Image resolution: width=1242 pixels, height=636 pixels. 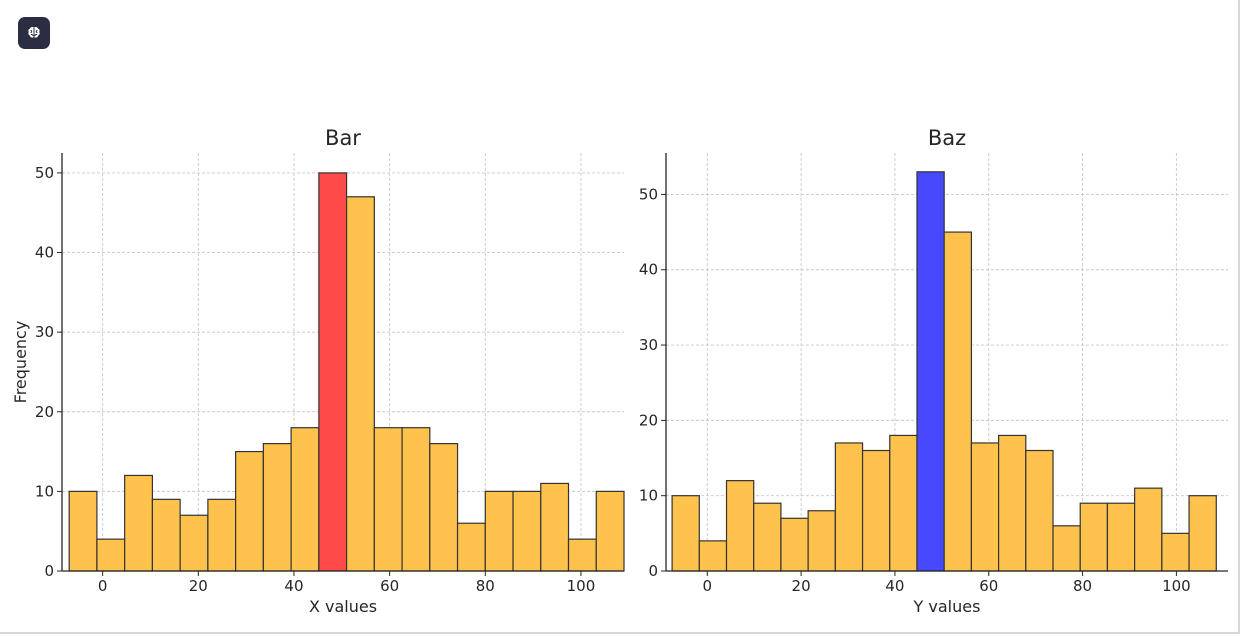 What do you see at coordinates (343, 606) in the screenshot?
I see `chart-bar-x-axis-label: X values` at bounding box center [343, 606].